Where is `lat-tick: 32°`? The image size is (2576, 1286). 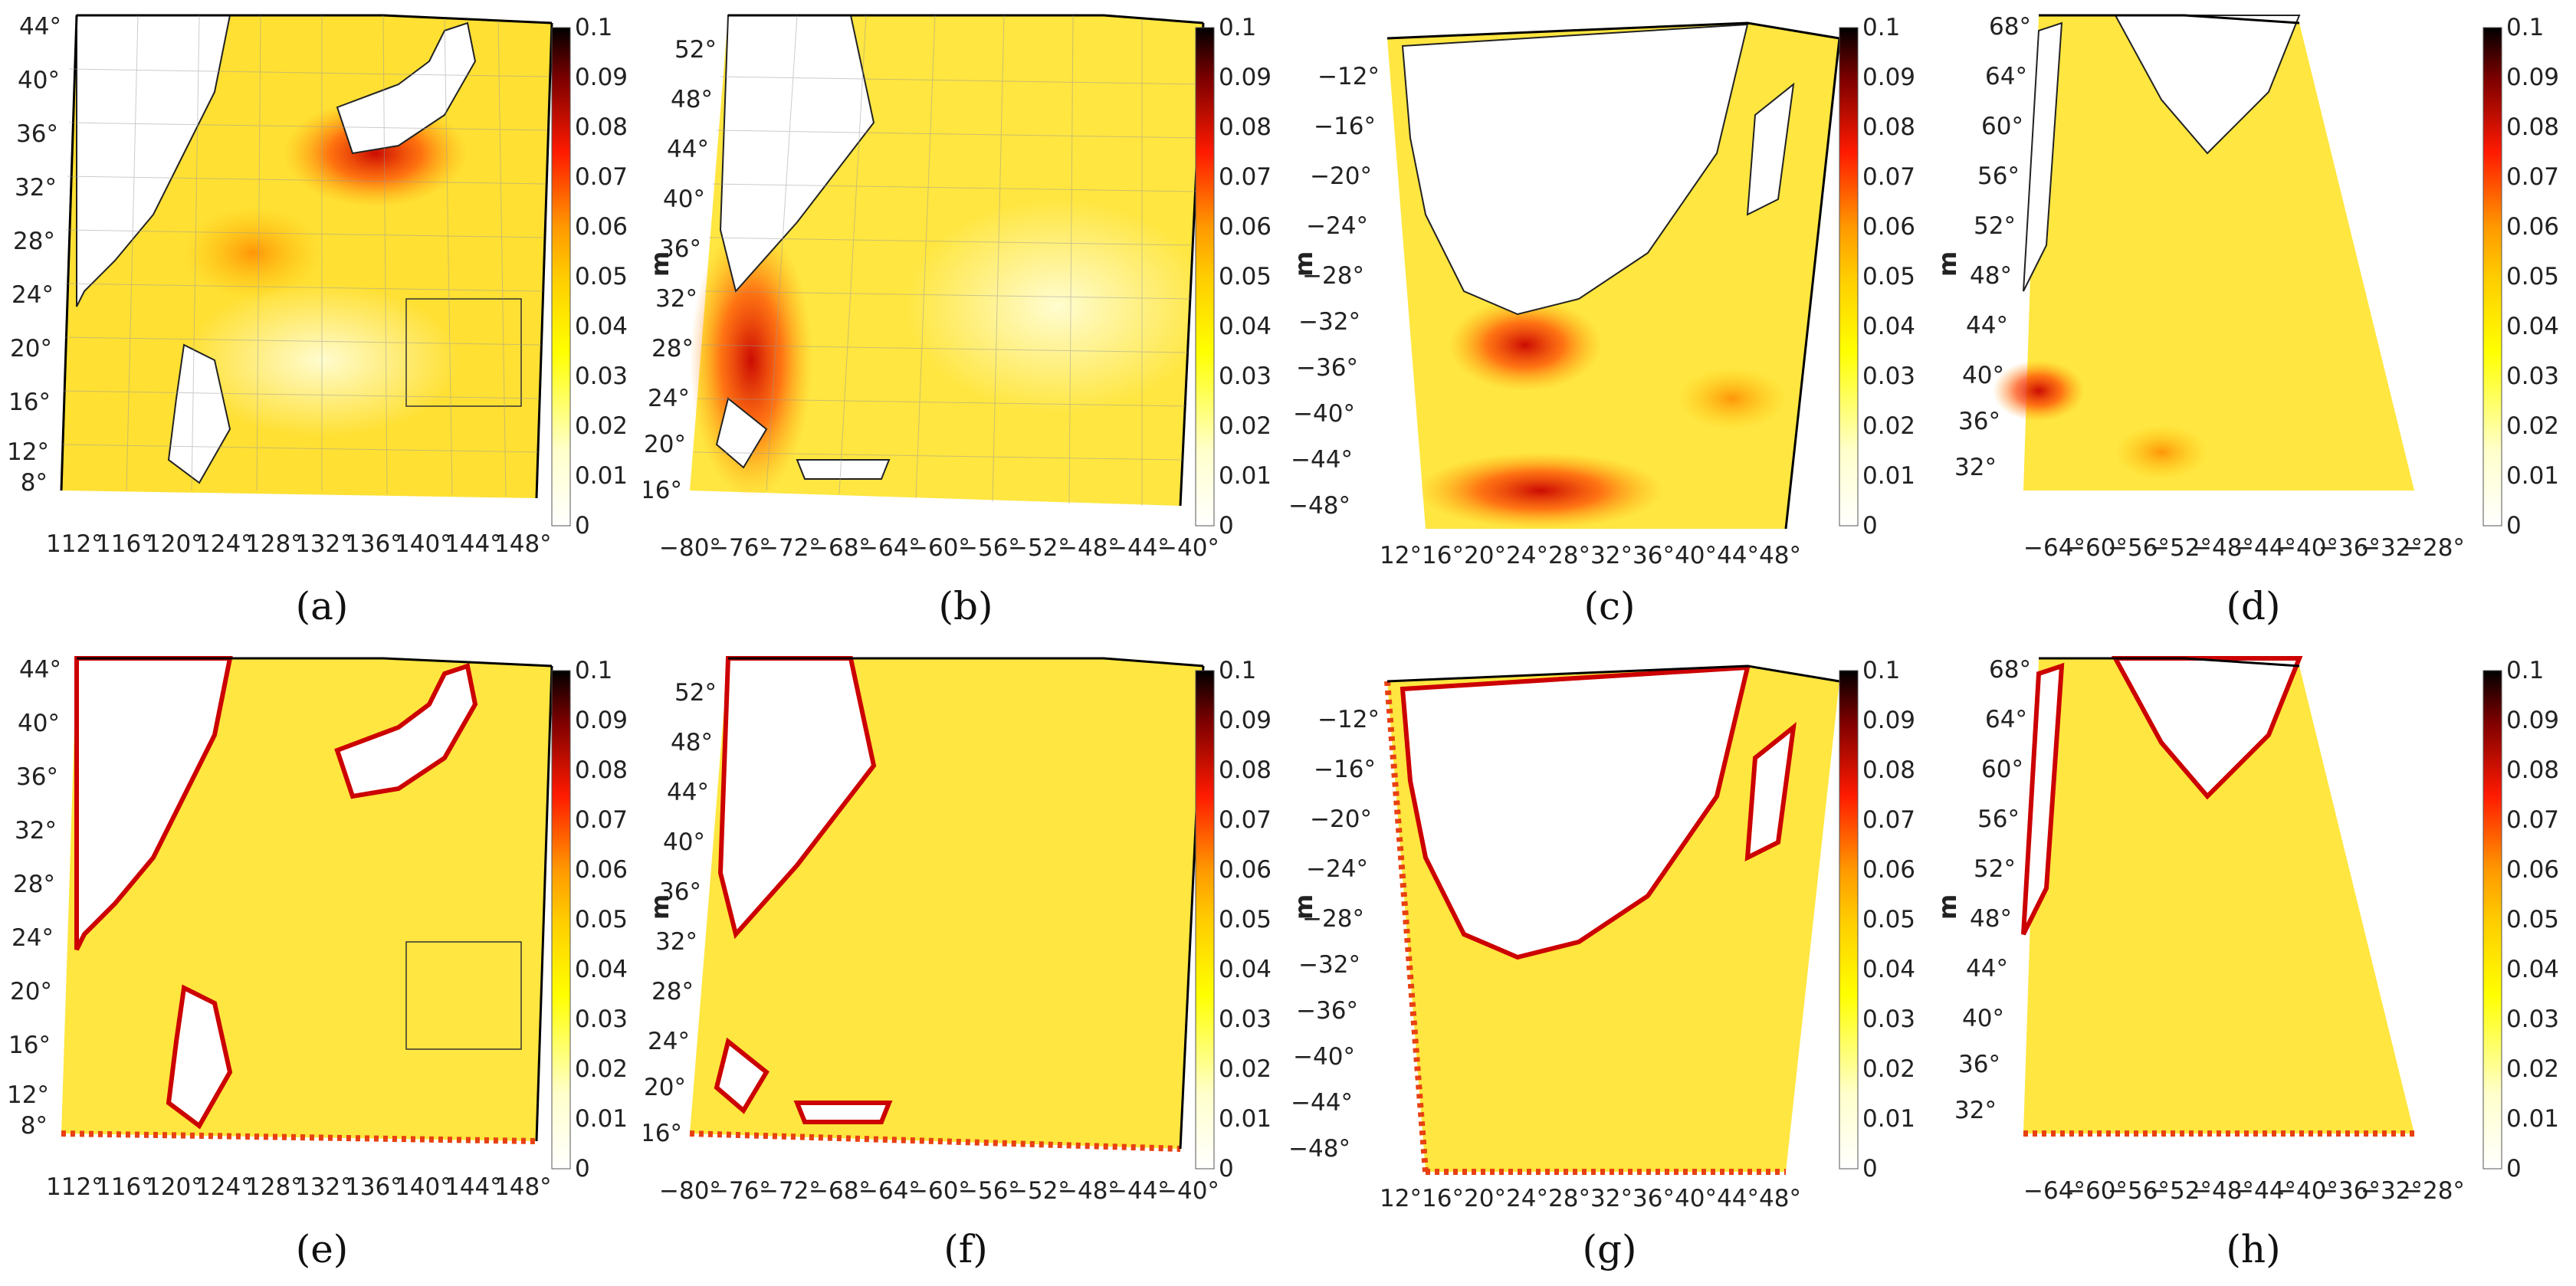
lat-tick: 32° is located at coordinates (676, 299).